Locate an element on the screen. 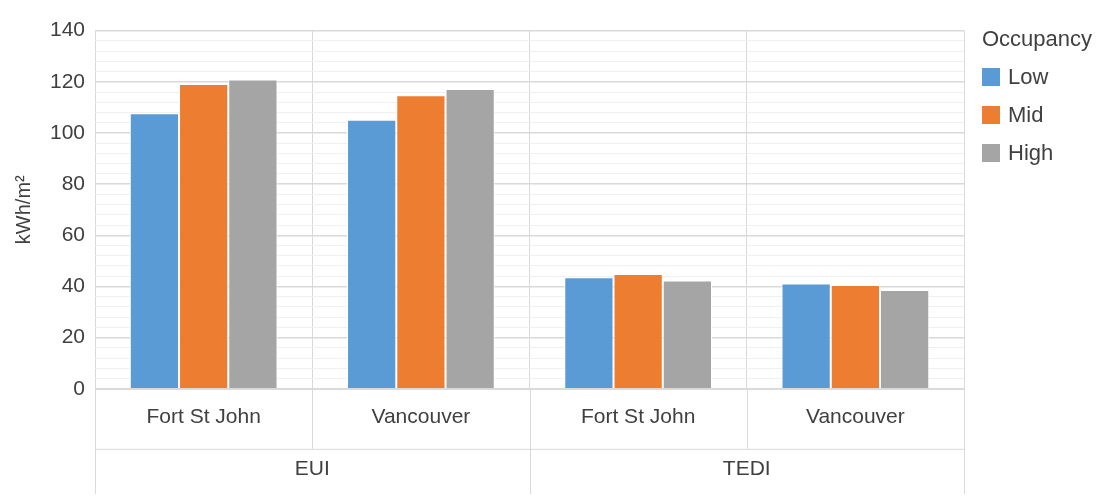 Image resolution: width=1113 pixels, height=504 pixels. legend-label: Mid is located at coordinates (1026, 115).